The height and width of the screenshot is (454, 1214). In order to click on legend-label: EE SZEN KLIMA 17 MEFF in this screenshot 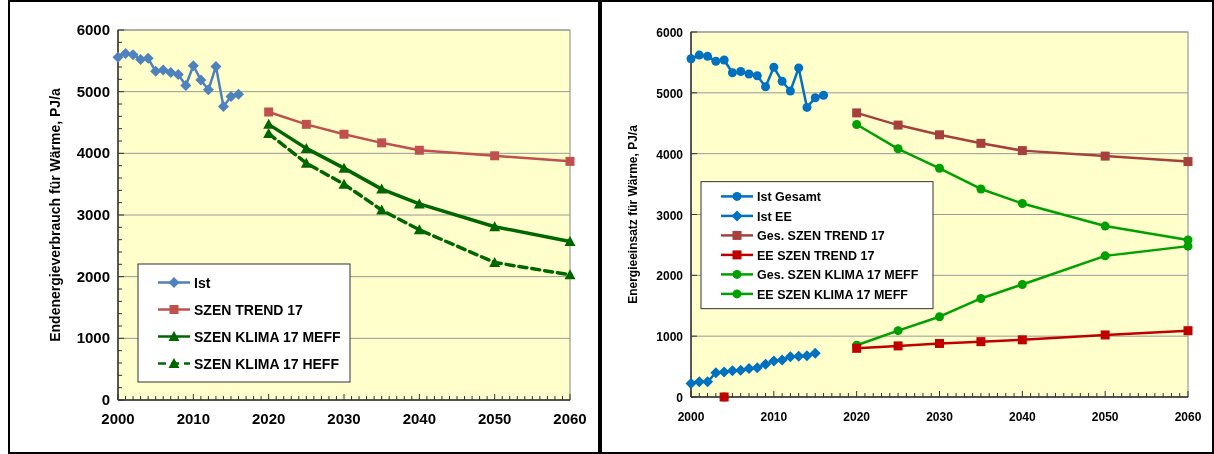, I will do `click(833, 294)`.